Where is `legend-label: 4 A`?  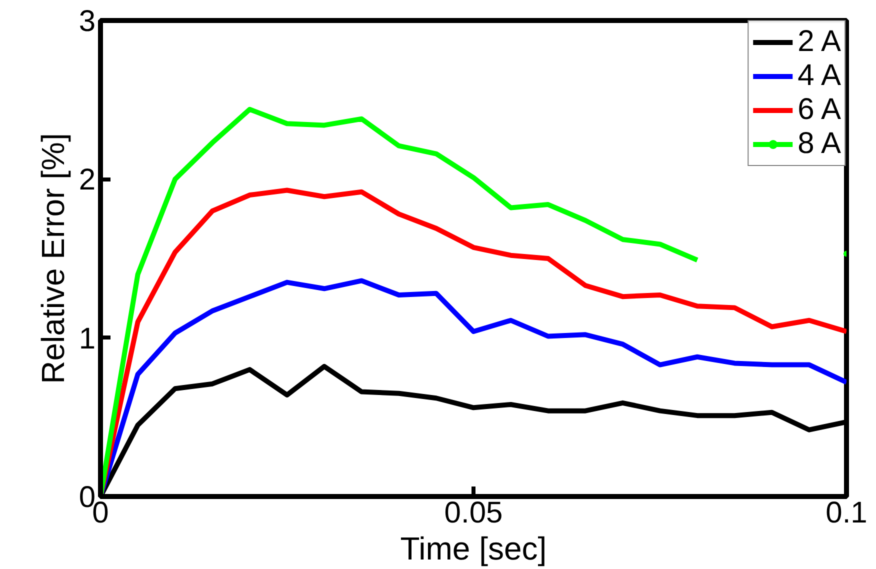
legend-label: 4 A is located at coordinates (819, 76).